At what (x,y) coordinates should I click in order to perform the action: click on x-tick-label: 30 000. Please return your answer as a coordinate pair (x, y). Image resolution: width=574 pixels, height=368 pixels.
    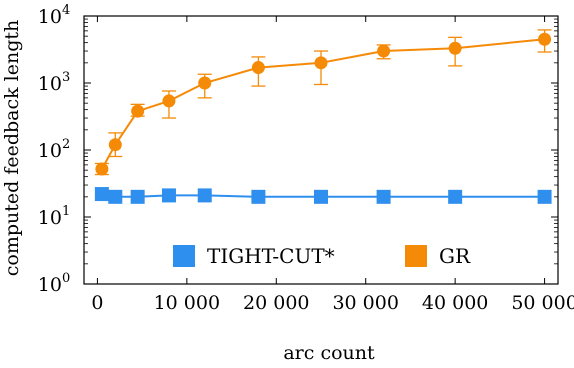
    Looking at the image, I should click on (365, 303).